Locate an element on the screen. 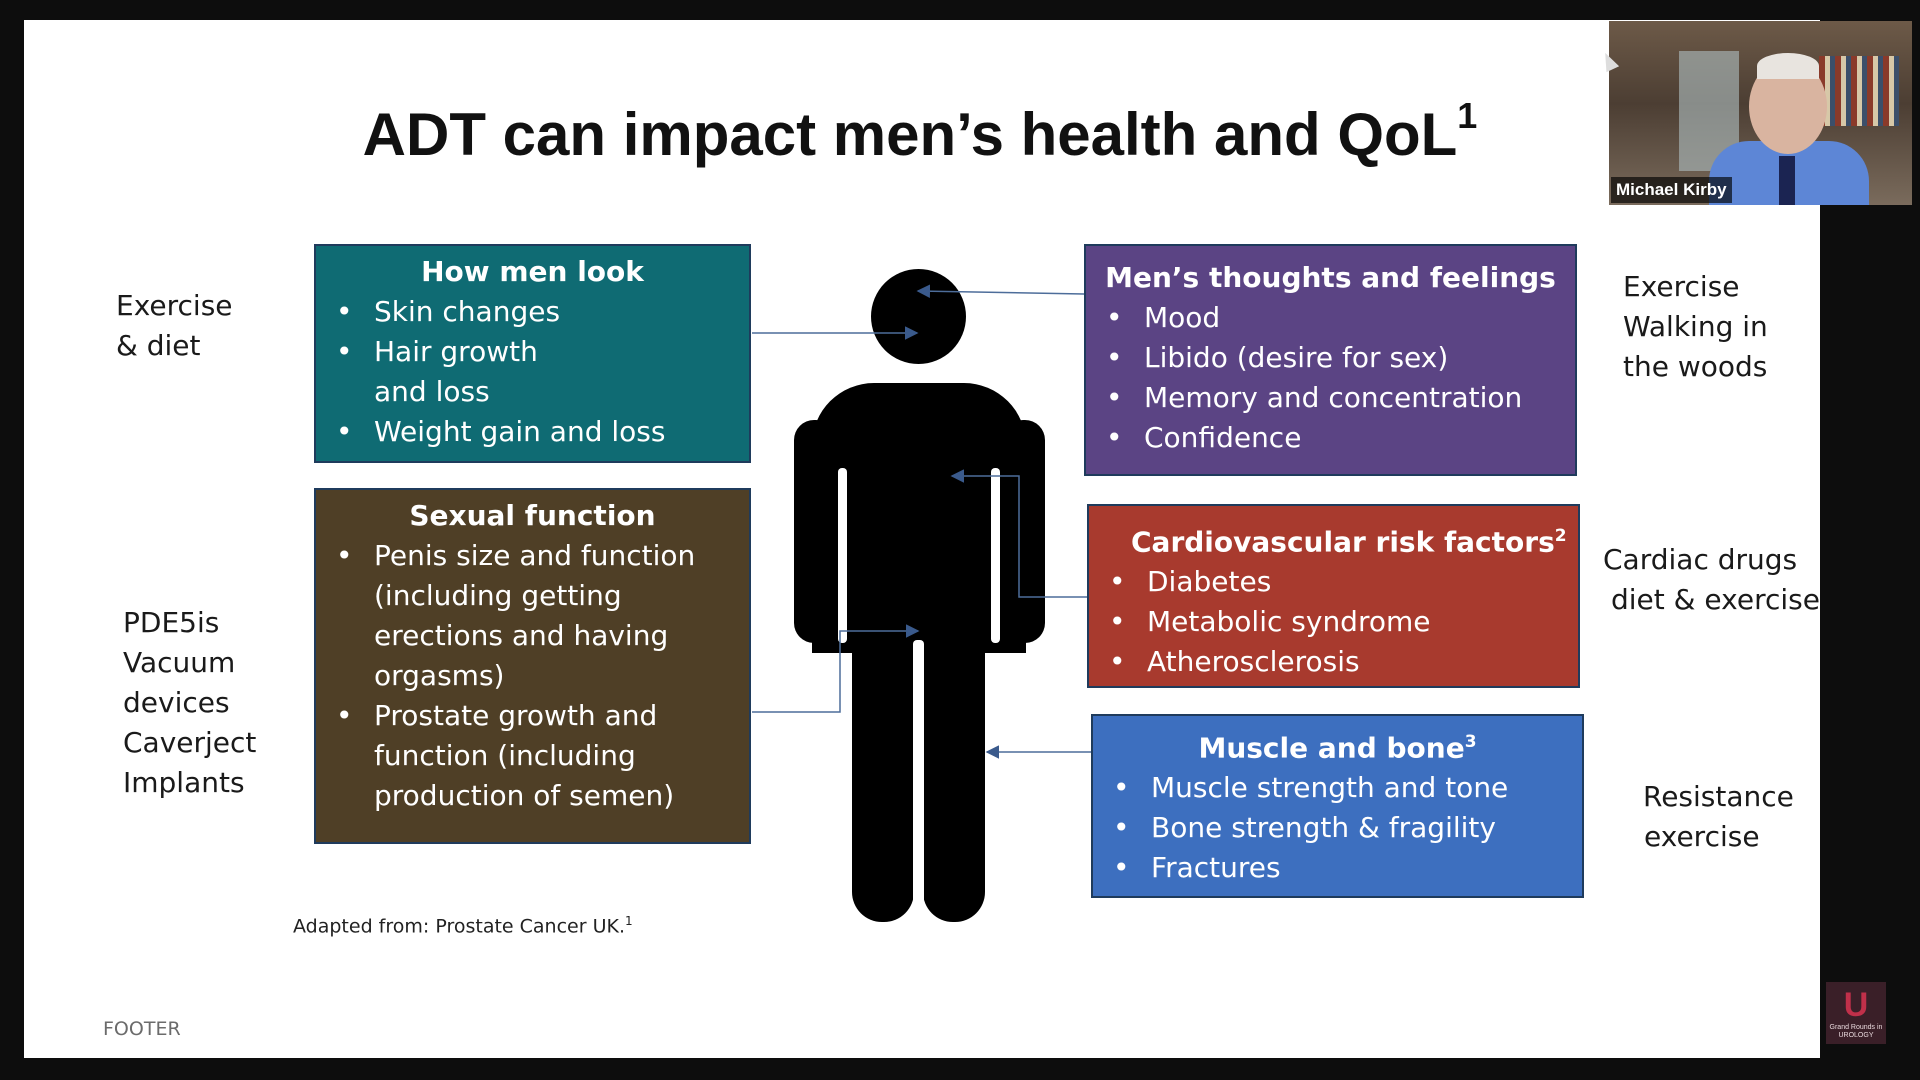  list-item: Bone strength & fragility is located at coordinates (1347, 828).